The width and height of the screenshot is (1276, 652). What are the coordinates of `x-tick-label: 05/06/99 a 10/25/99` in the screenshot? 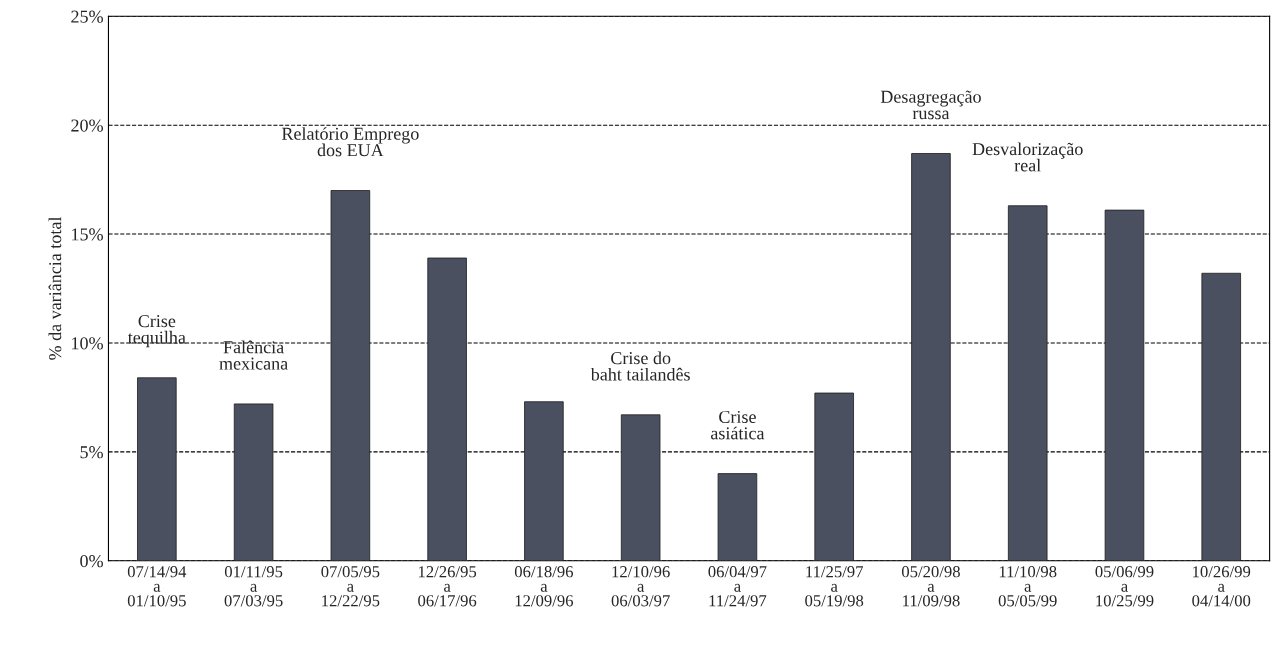 It's located at (1124, 586).